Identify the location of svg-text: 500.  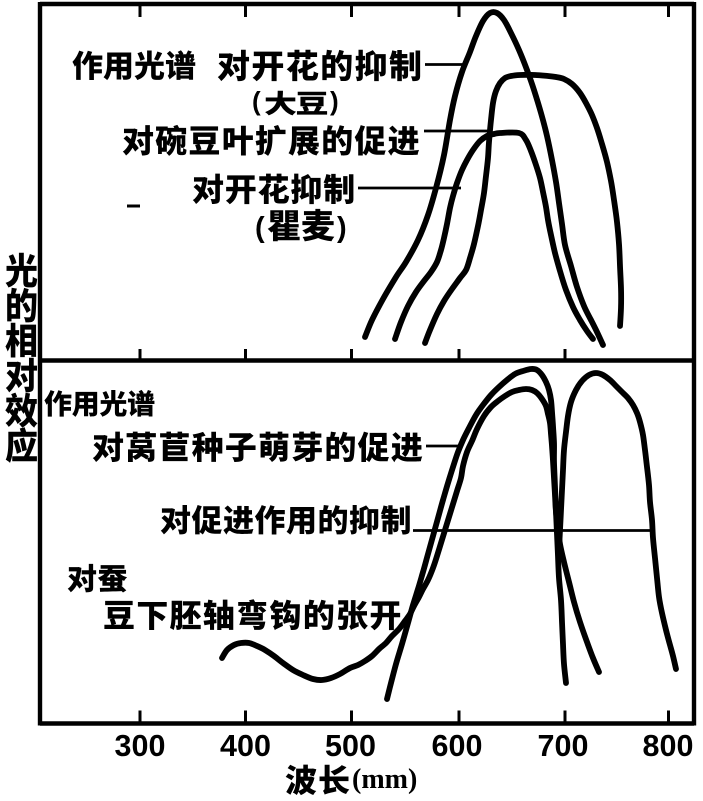
(350, 746).